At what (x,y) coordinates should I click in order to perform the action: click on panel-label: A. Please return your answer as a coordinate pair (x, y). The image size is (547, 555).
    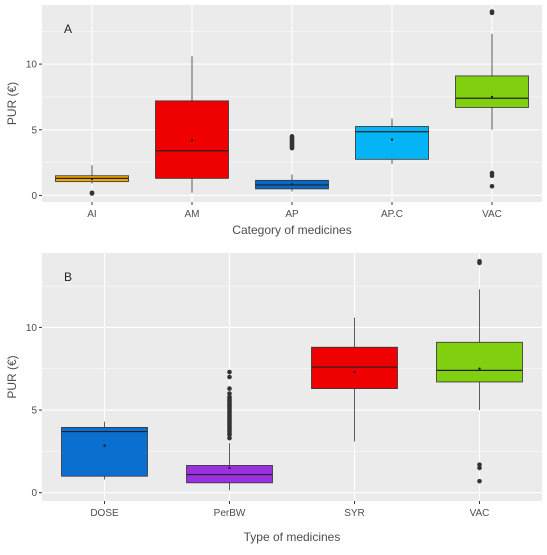
    Looking at the image, I should click on (68, 29).